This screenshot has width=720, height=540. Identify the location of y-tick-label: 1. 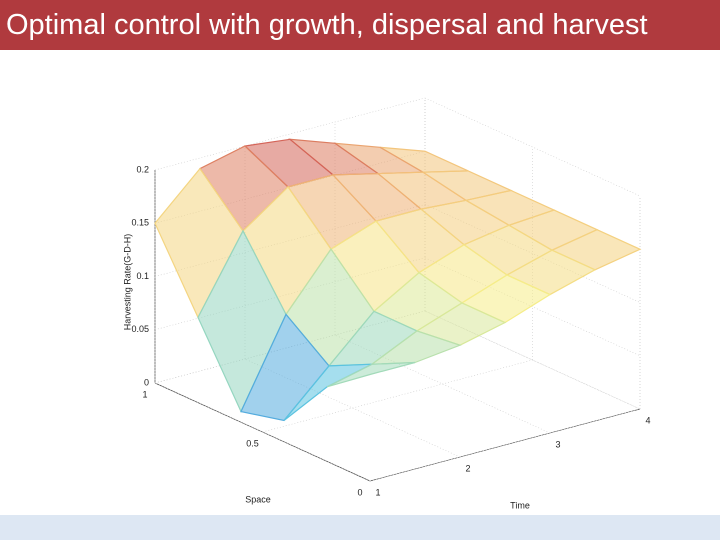
(144, 394).